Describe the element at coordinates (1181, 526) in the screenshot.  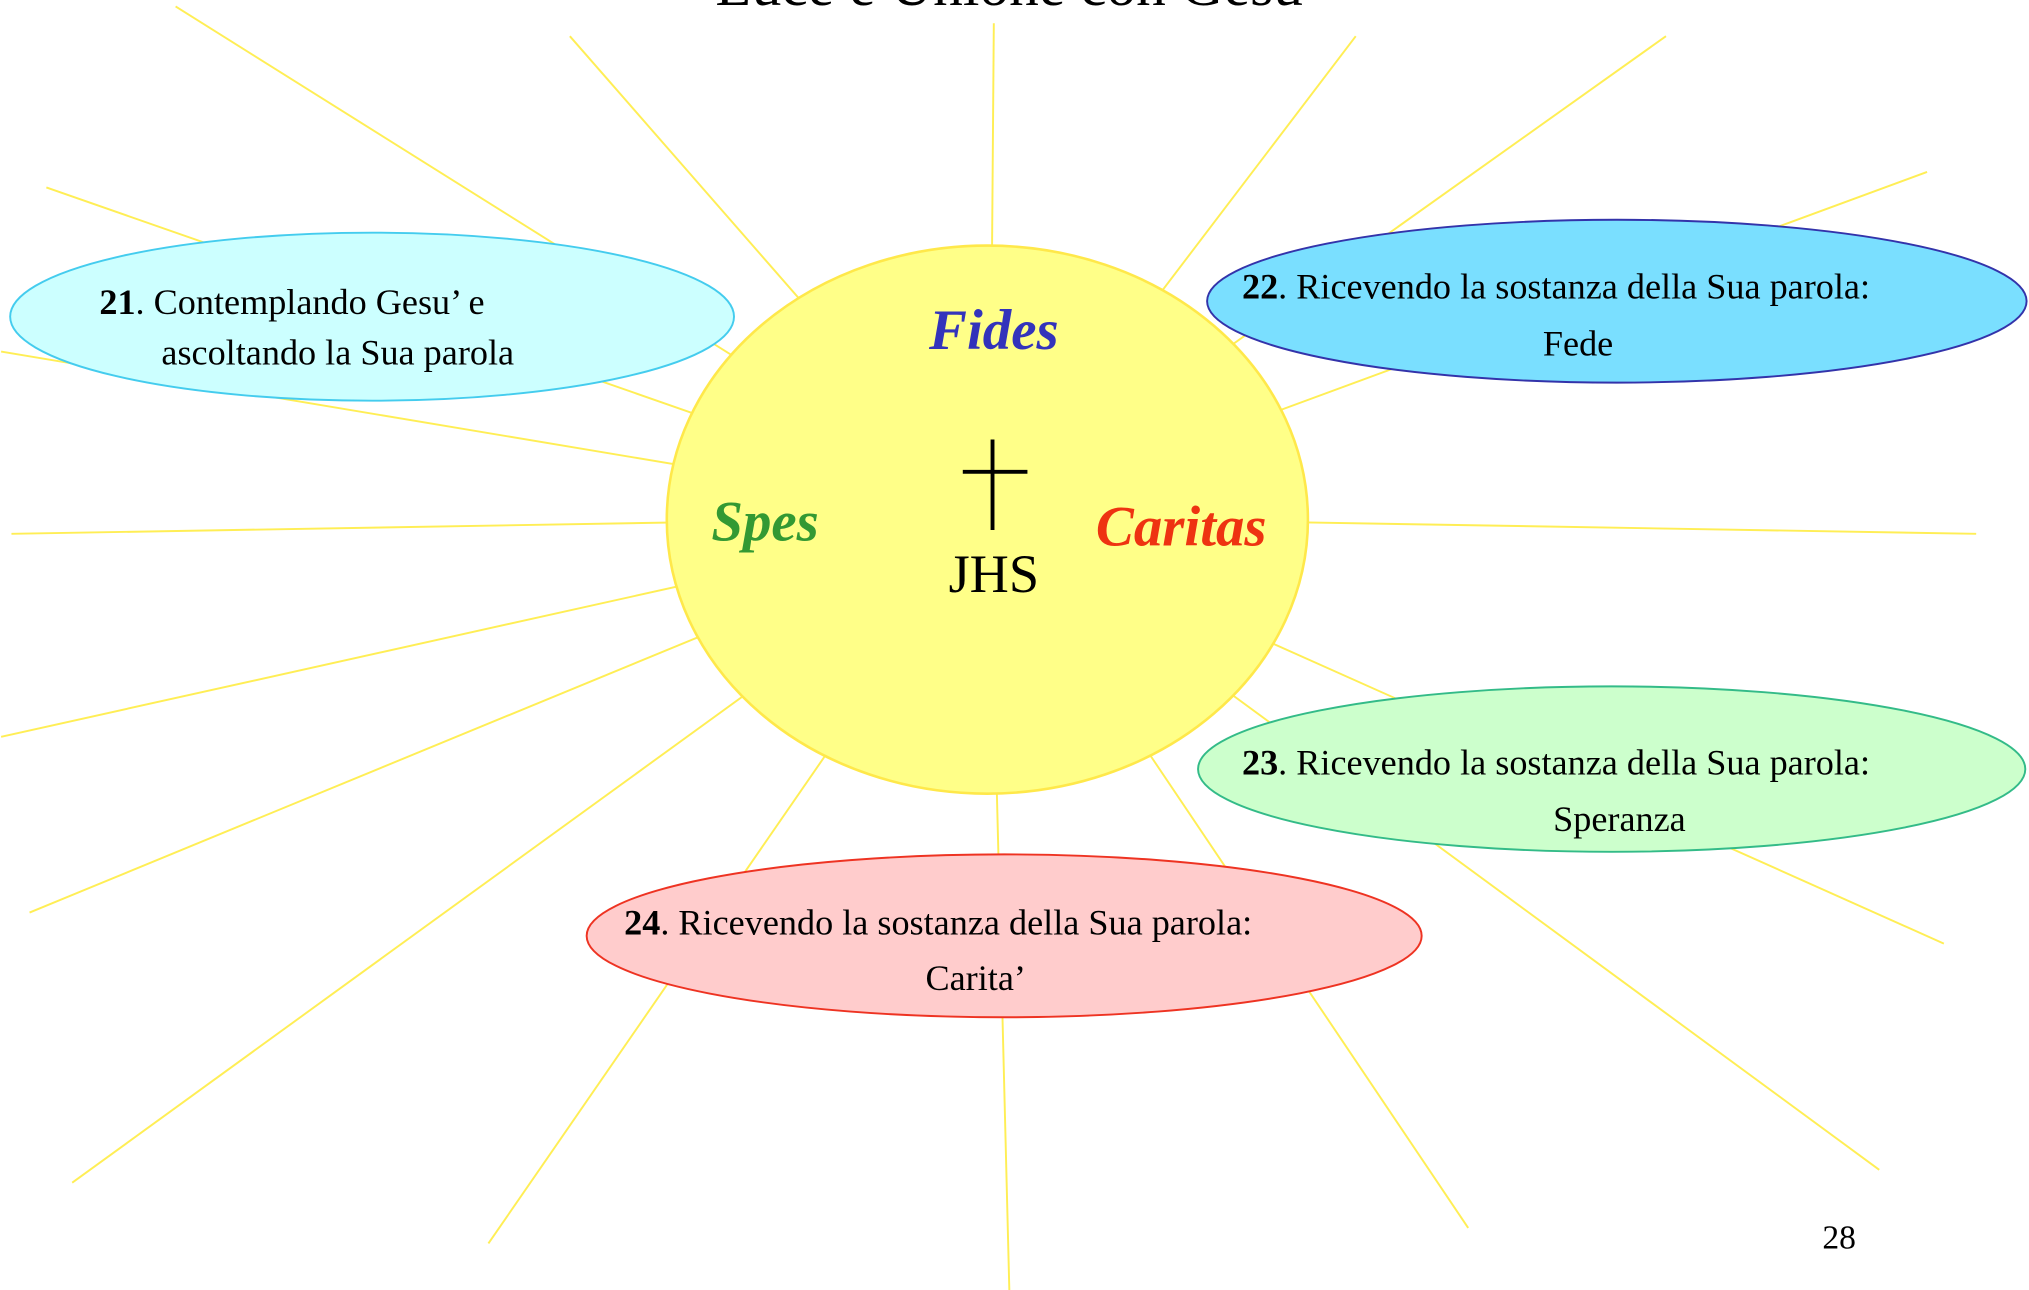
I see `caritas: Caritas` at that location.